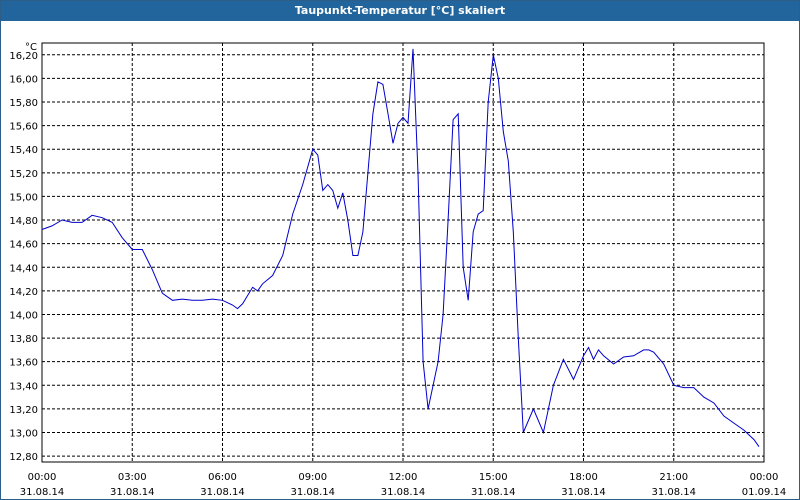 The height and width of the screenshot is (500, 800). What do you see at coordinates (23, 363) in the screenshot?
I see `y-tick-label: 13,60` at bounding box center [23, 363].